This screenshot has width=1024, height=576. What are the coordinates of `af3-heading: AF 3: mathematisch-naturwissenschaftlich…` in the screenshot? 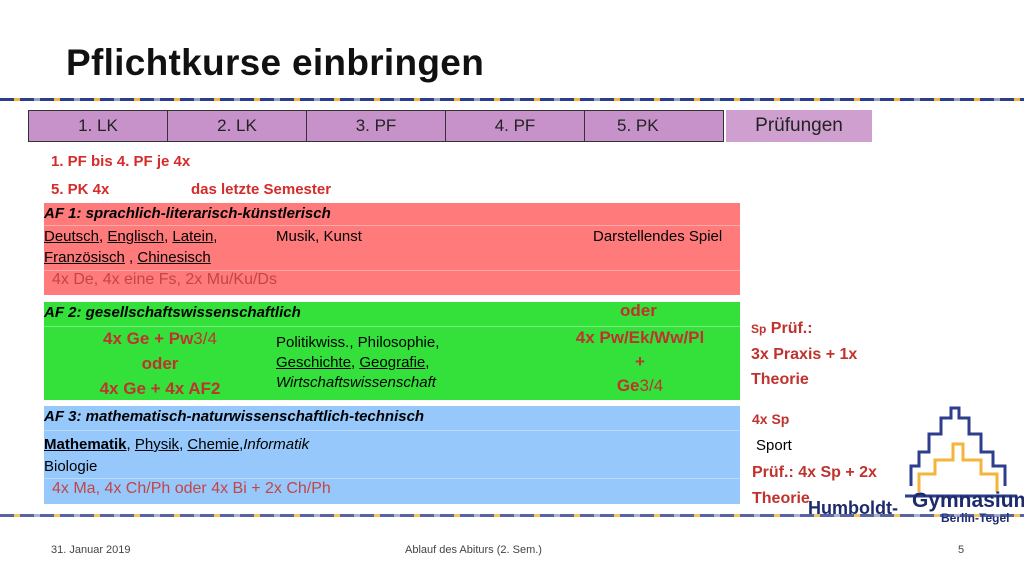 It's located at (234, 416).